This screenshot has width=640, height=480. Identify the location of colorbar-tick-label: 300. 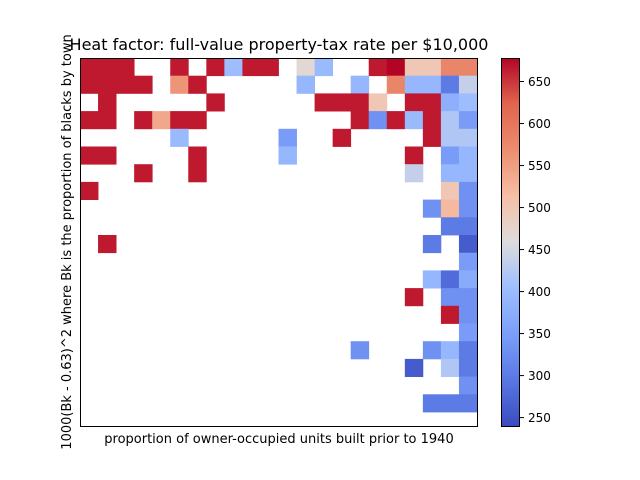
(539, 376).